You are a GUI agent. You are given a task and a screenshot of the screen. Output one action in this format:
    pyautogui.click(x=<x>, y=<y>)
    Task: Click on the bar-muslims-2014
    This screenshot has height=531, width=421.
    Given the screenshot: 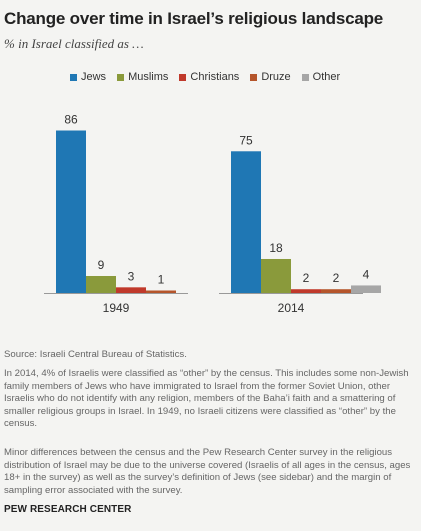 What is the action you would take?
    pyautogui.click(x=276, y=275)
    